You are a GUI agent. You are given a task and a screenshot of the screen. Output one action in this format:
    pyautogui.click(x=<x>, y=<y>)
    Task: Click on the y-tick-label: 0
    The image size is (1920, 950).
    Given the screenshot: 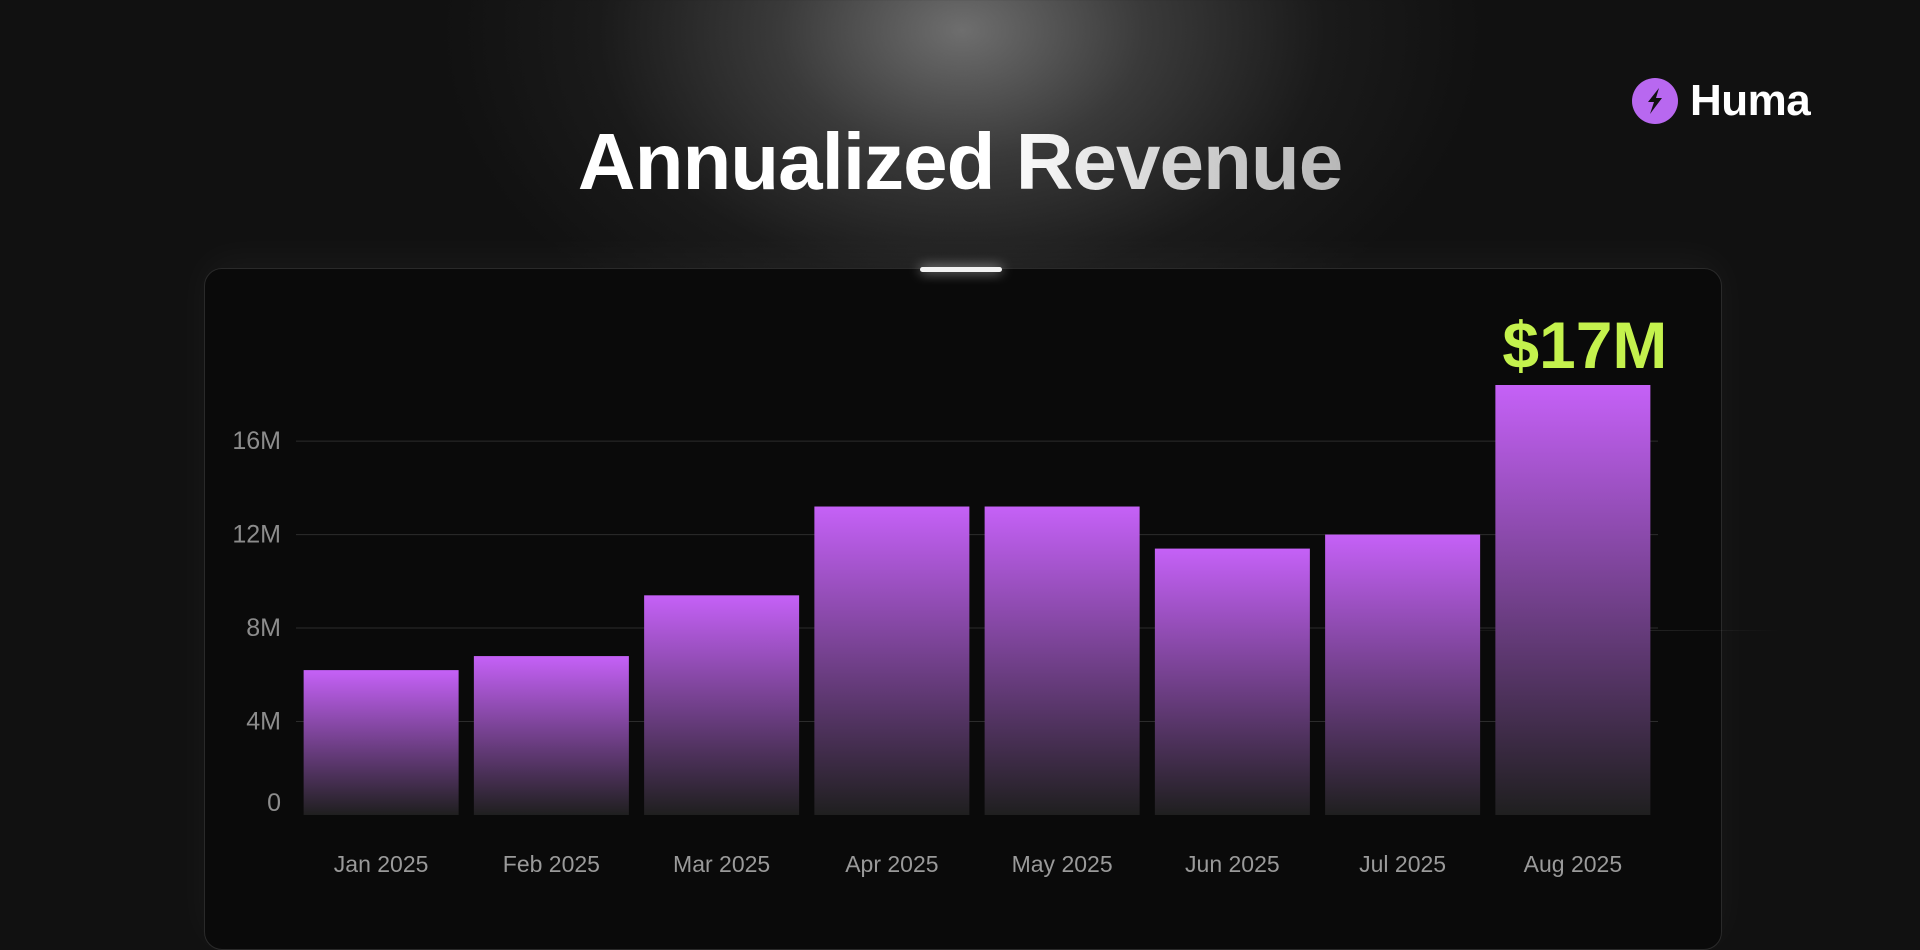 What is the action you would take?
    pyautogui.click(x=274, y=803)
    